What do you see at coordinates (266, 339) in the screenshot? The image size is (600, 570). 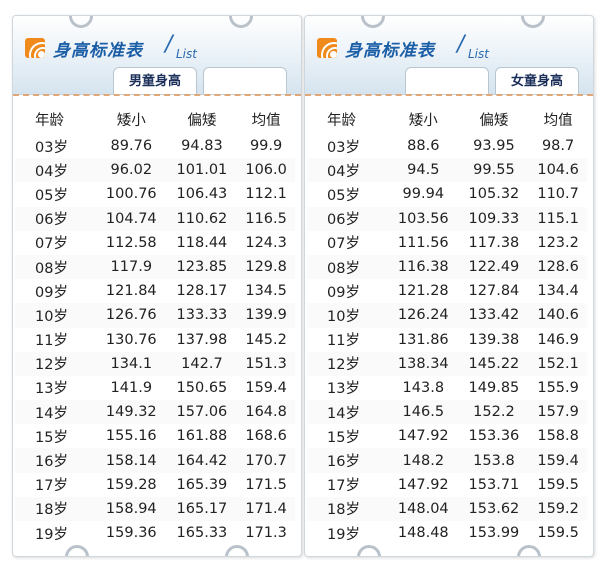 I see `cell-mean: 145.2` at bounding box center [266, 339].